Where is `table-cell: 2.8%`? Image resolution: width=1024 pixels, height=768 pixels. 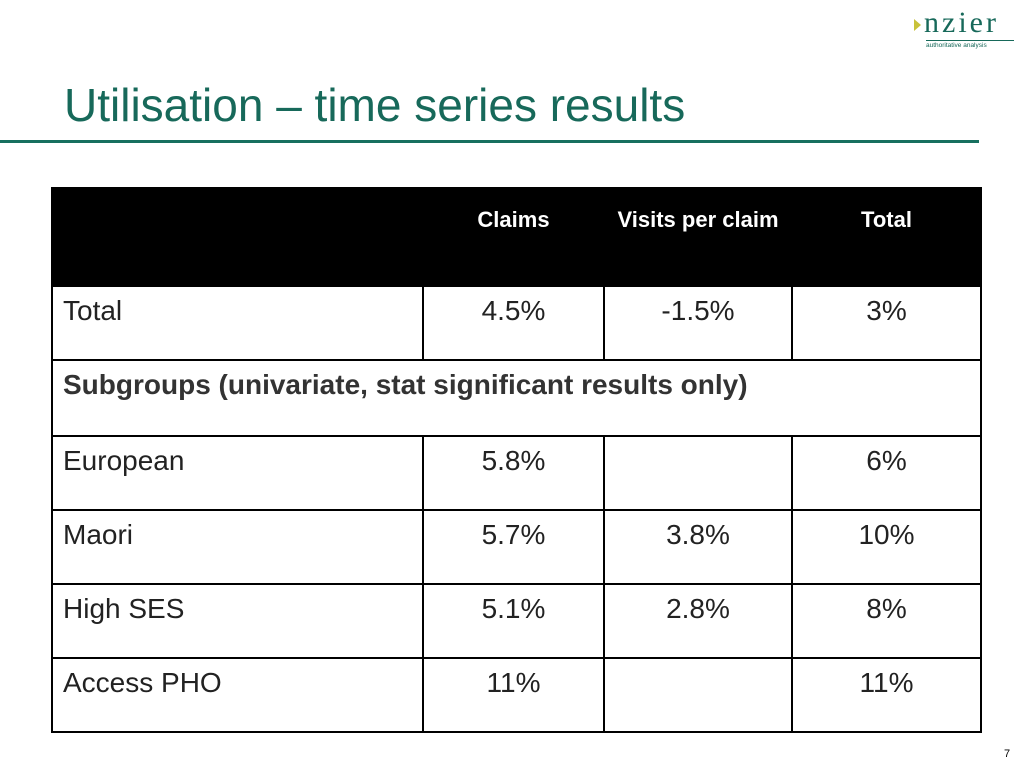 table-cell: 2.8% is located at coordinates (698, 621).